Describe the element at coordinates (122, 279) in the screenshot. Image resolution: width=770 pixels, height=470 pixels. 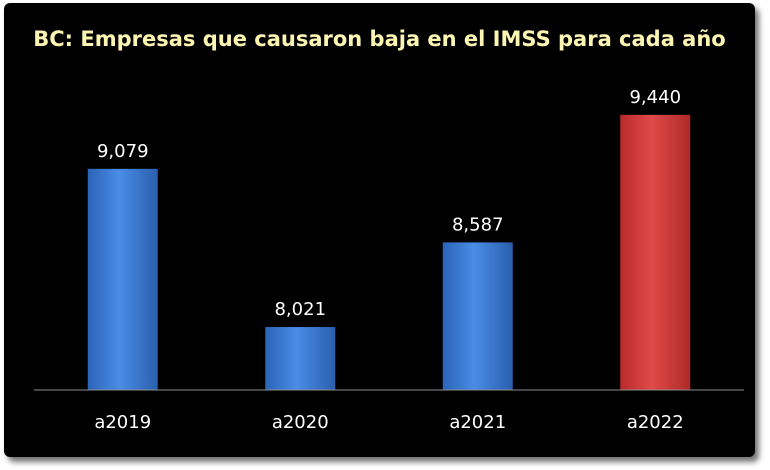
I see `bar-a2019` at that location.